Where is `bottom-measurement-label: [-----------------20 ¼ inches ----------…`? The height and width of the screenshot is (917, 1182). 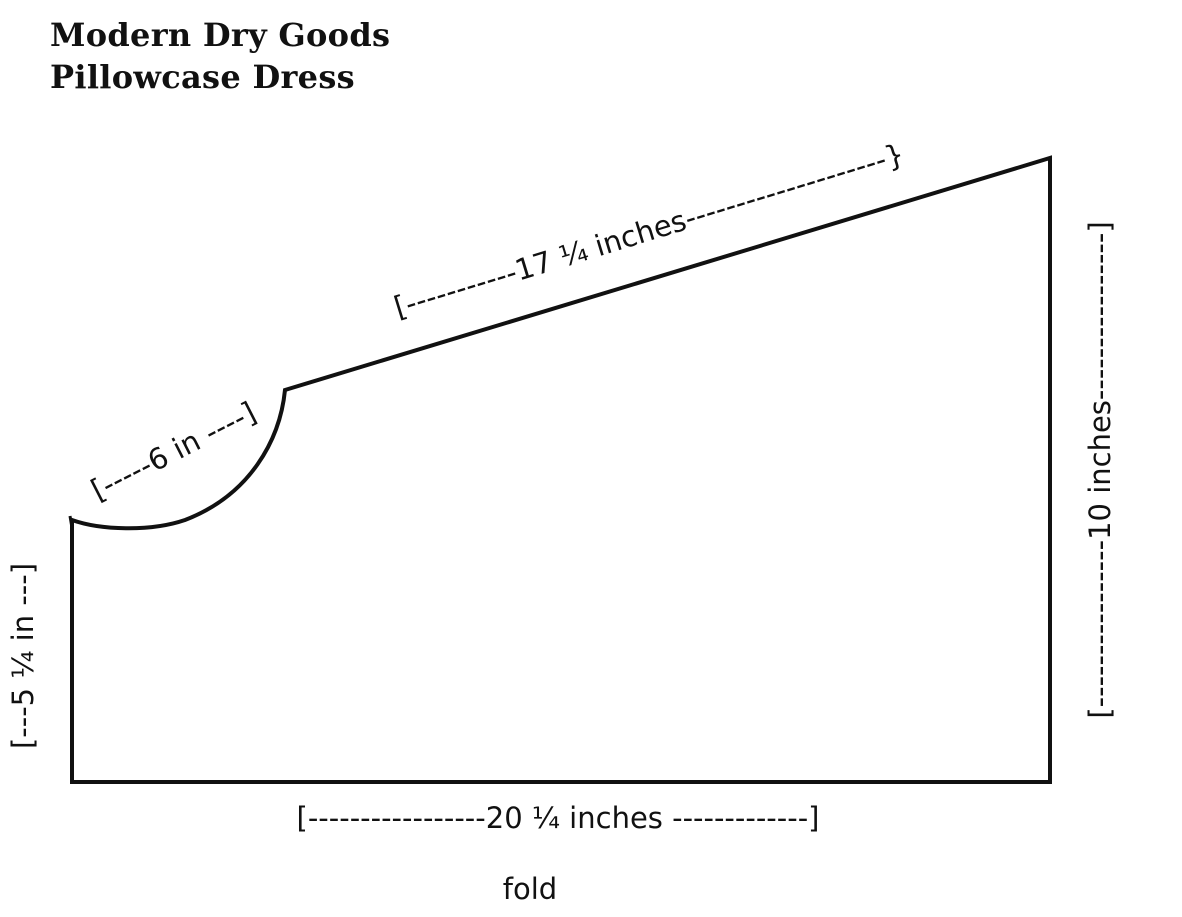
bottom-measurement-label: [-----------------20 ¼ inches ----------… is located at coordinates (558, 818).